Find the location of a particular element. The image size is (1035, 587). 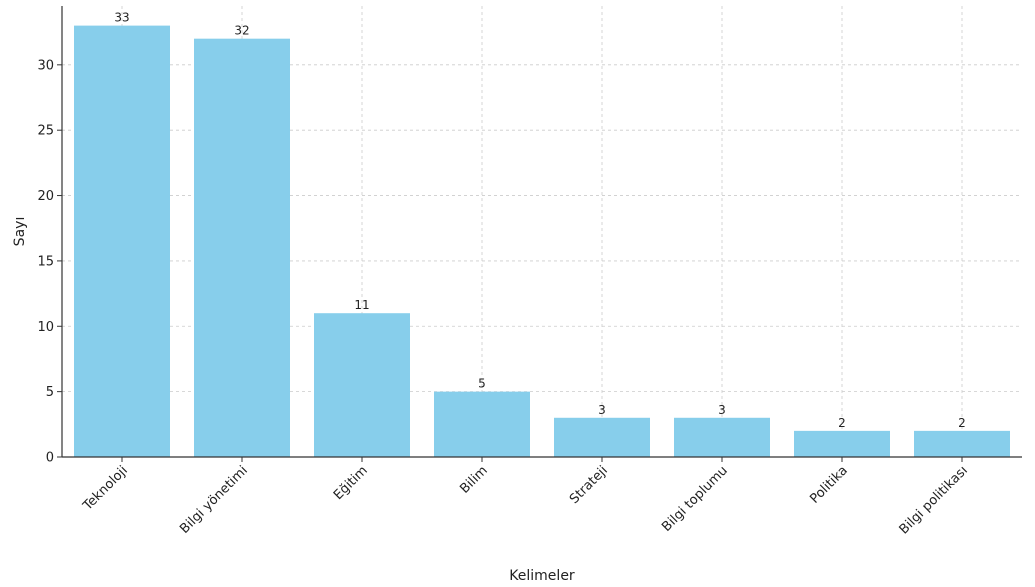

y-tick-label: 5 is located at coordinates (50, 392).